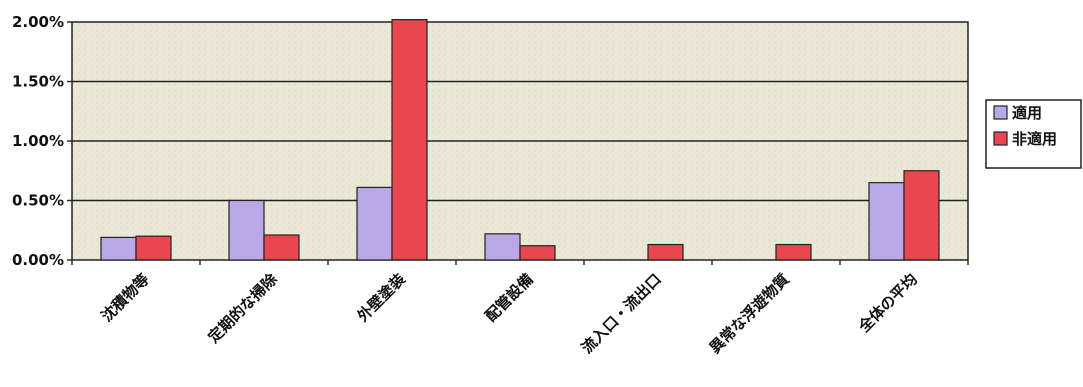 Image resolution: width=1083 pixels, height=387 pixels. What do you see at coordinates (242, 307) in the screenshot?
I see `category-label: 定期的な掃除` at bounding box center [242, 307].